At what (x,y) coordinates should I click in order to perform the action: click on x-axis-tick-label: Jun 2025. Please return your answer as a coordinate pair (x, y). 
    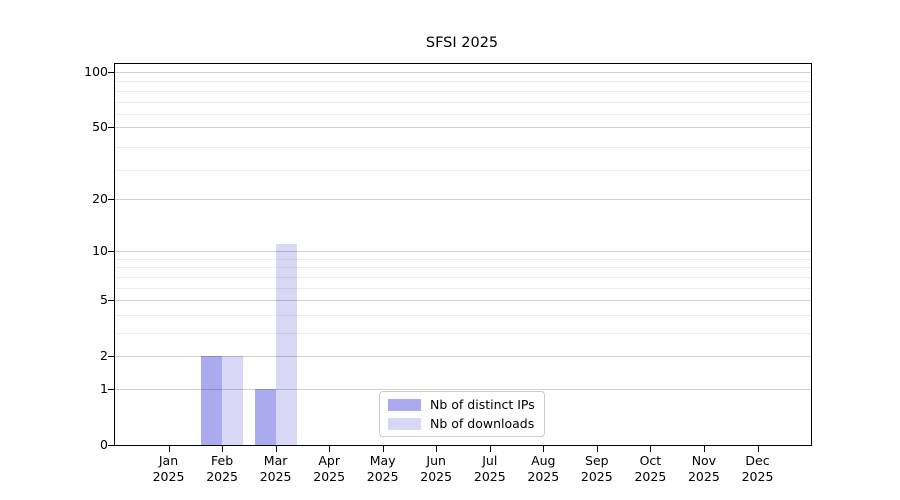
    Looking at the image, I should click on (436, 468).